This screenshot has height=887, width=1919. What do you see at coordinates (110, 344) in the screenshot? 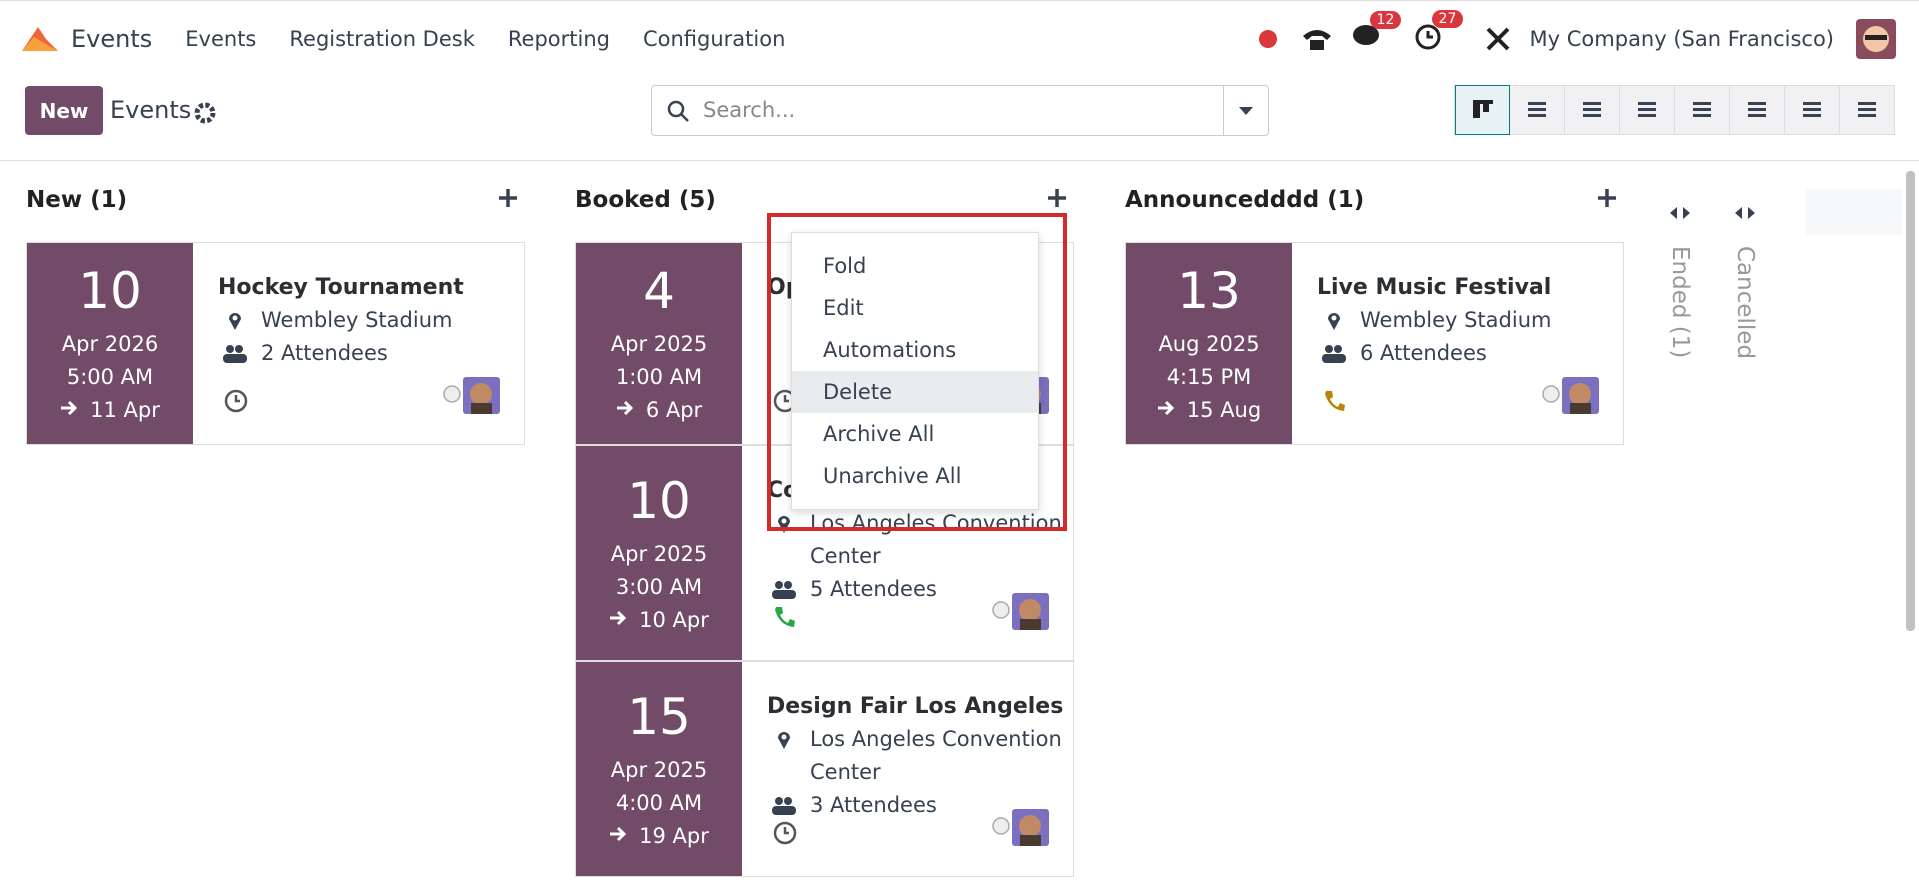
I see `event-month-year: Apr 2026` at bounding box center [110, 344].